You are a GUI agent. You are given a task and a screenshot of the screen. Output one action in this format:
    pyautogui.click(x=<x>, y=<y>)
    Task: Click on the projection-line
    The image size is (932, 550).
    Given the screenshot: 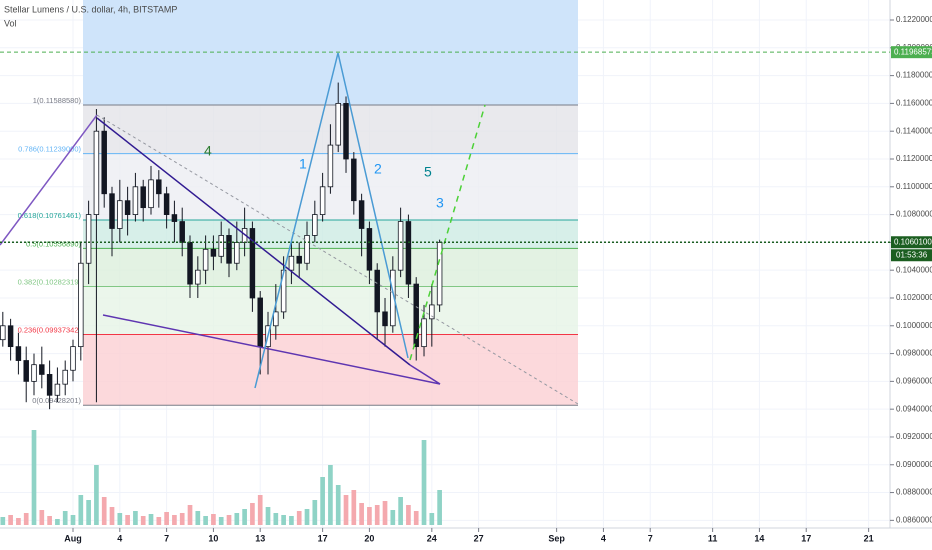 What is the action you would take?
    pyautogui.click(x=447, y=232)
    